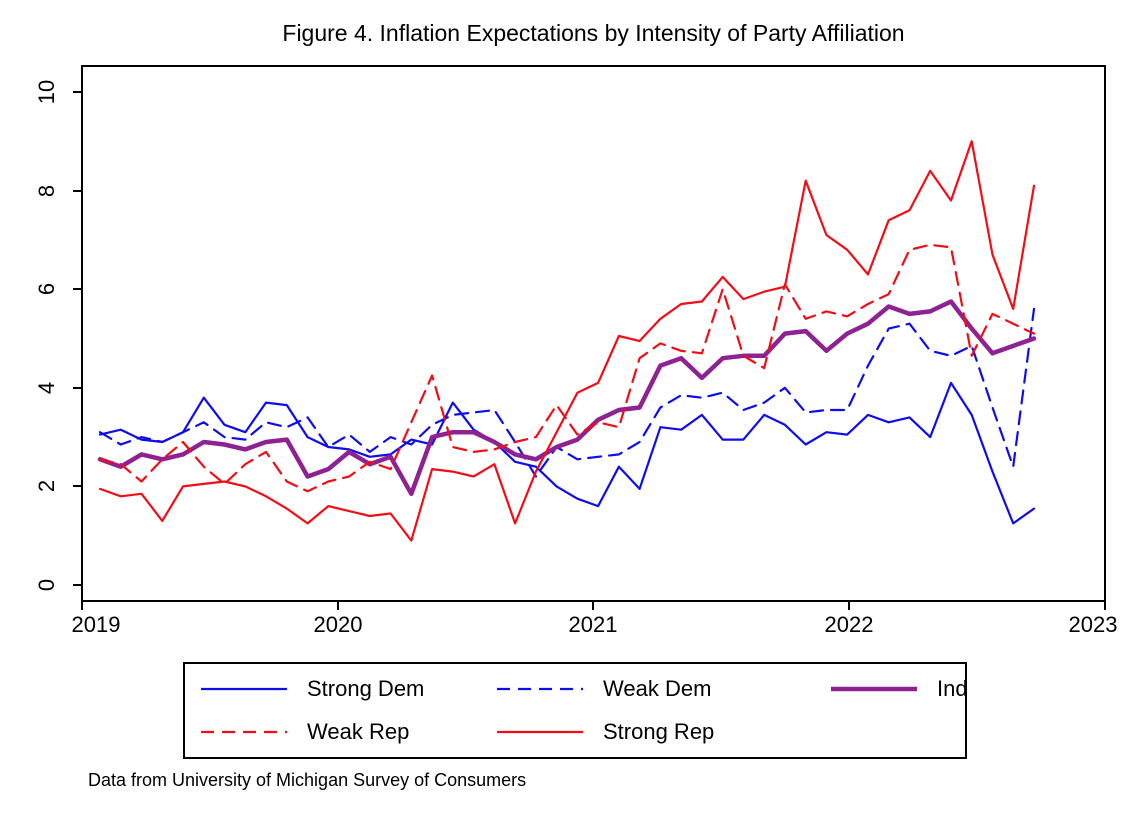 The image size is (1144, 832). Describe the element at coordinates (540, 731) in the screenshot. I see `strong-rep-line-swatch` at that location.